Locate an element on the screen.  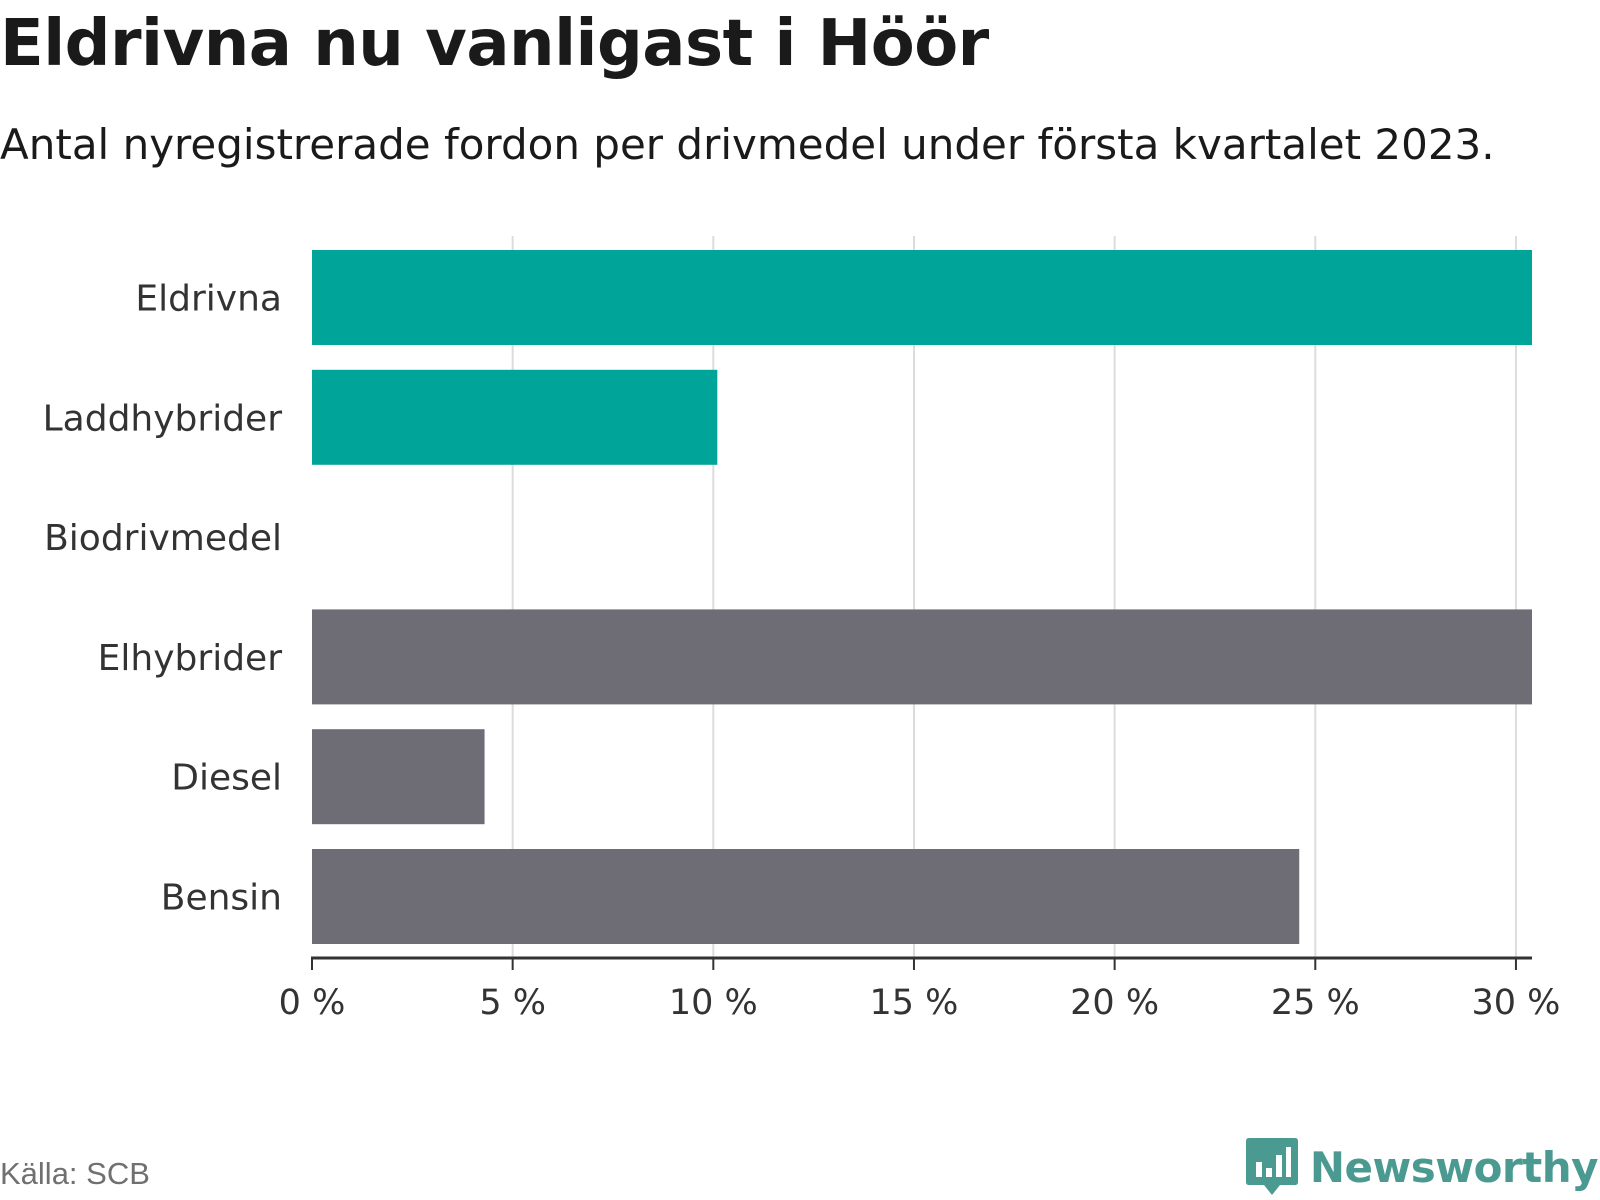
bar-bensin is located at coordinates (806, 896).